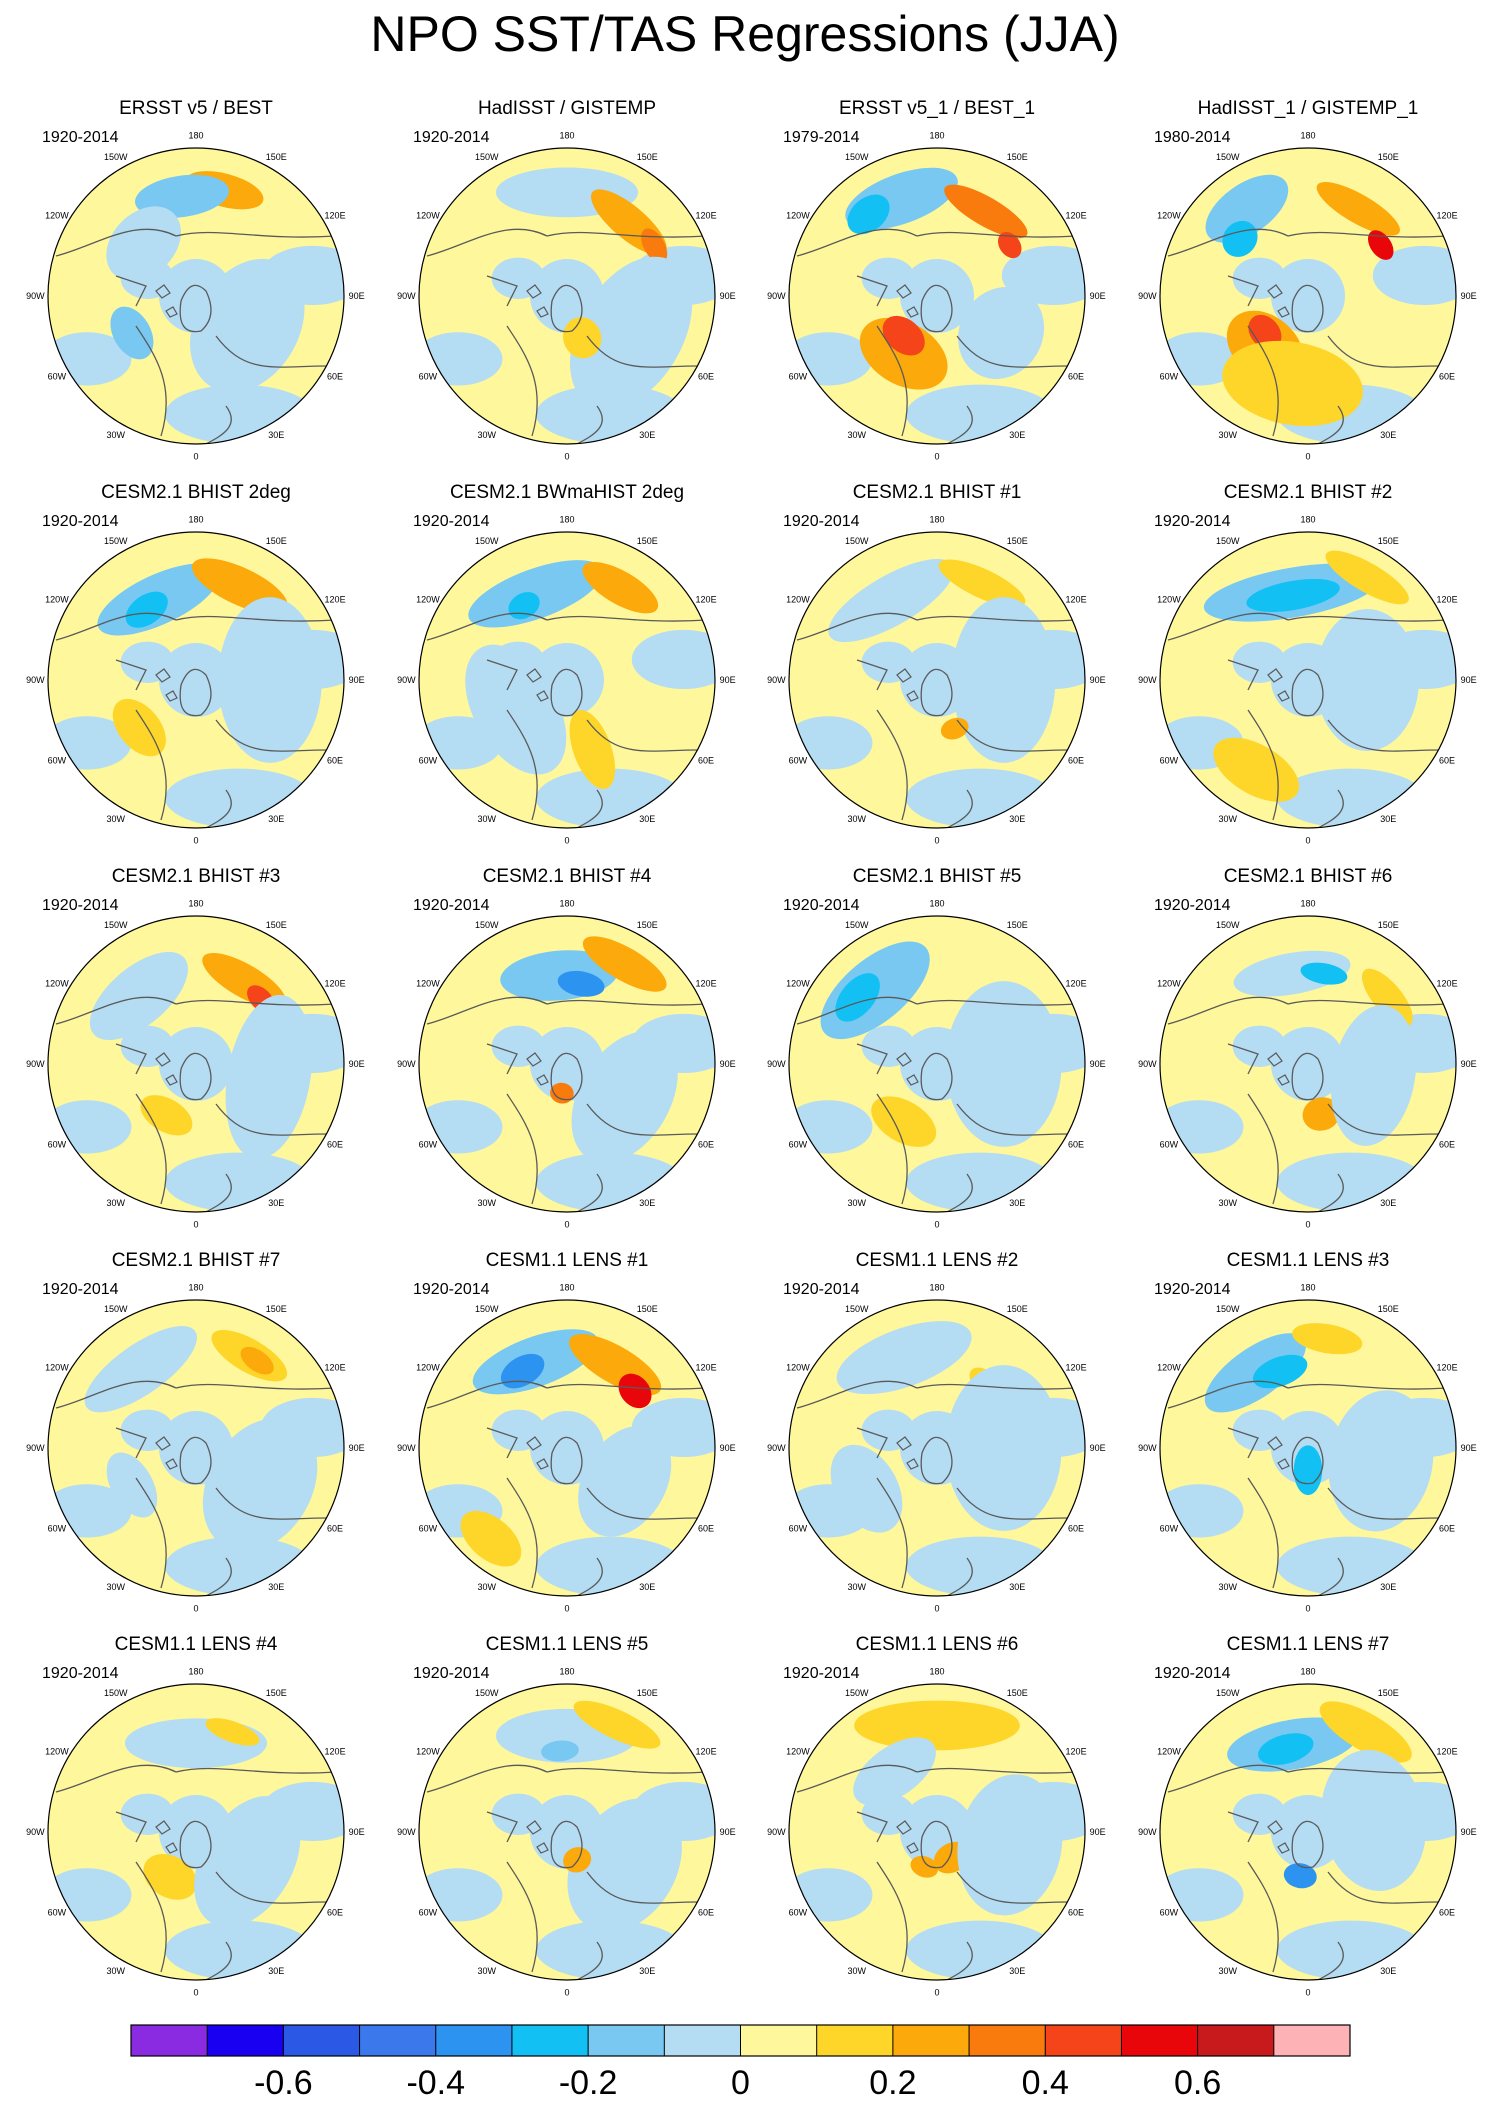 This screenshot has width=1490, height=2110. I want to click on colorbar: -0.6 -0.4 -0.2 0 0.2 0.4 0.6, so click(740, 2063).